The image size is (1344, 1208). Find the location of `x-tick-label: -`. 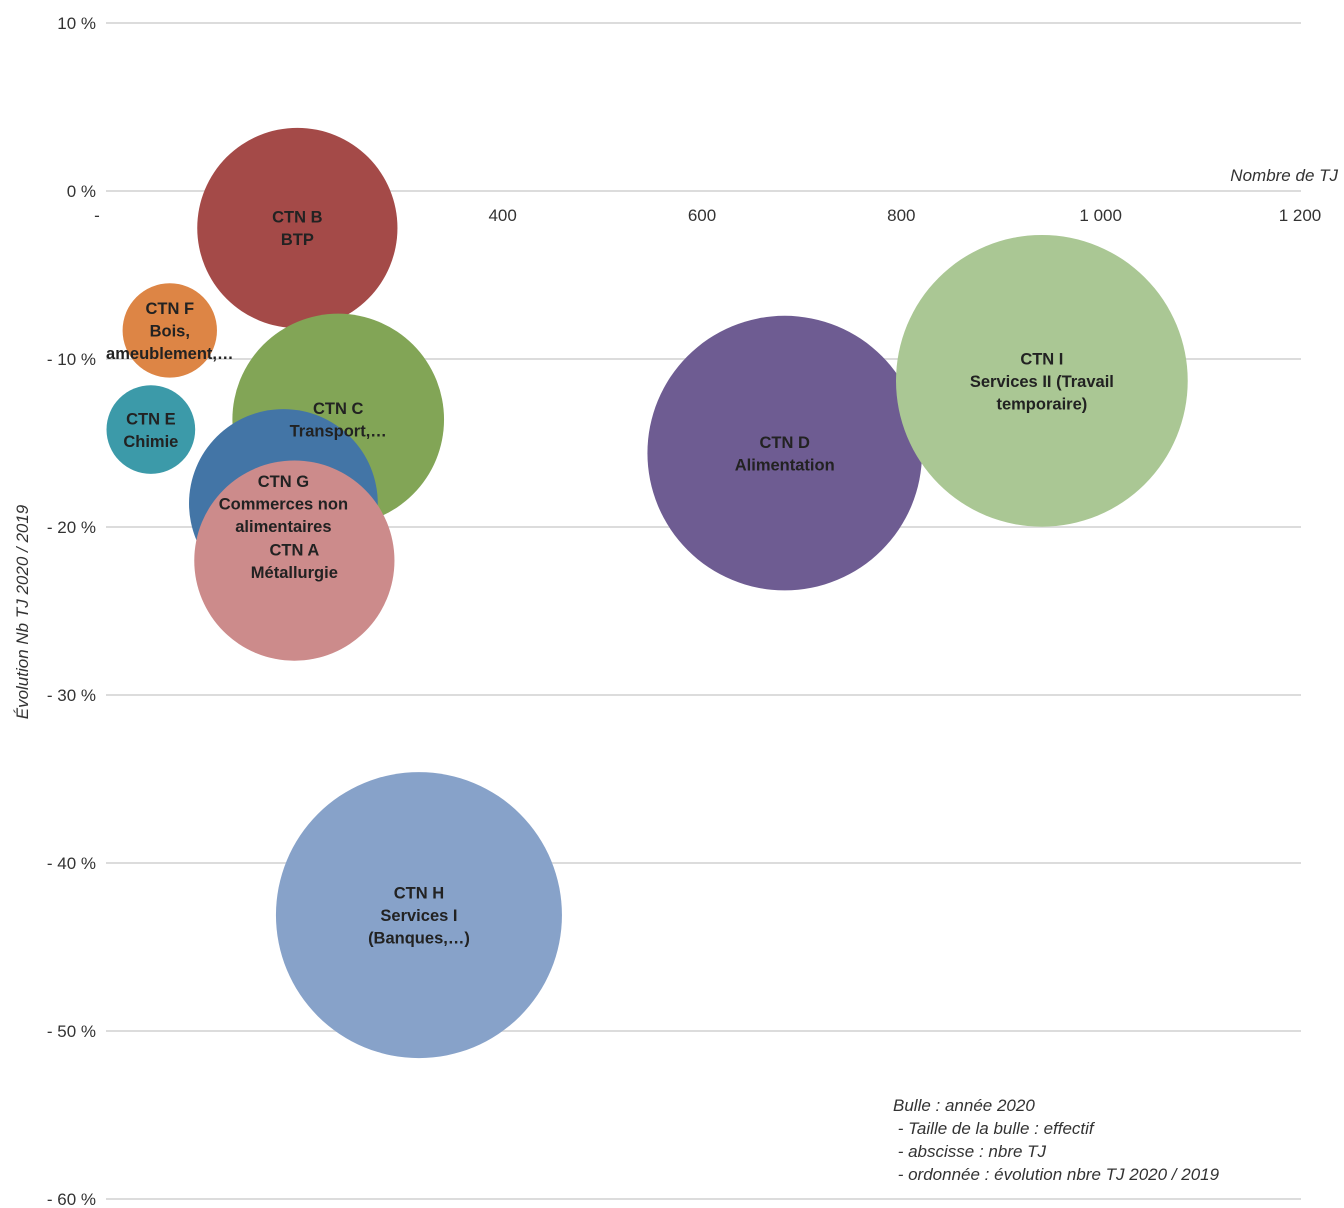

x-tick-label: - is located at coordinates (97, 215).